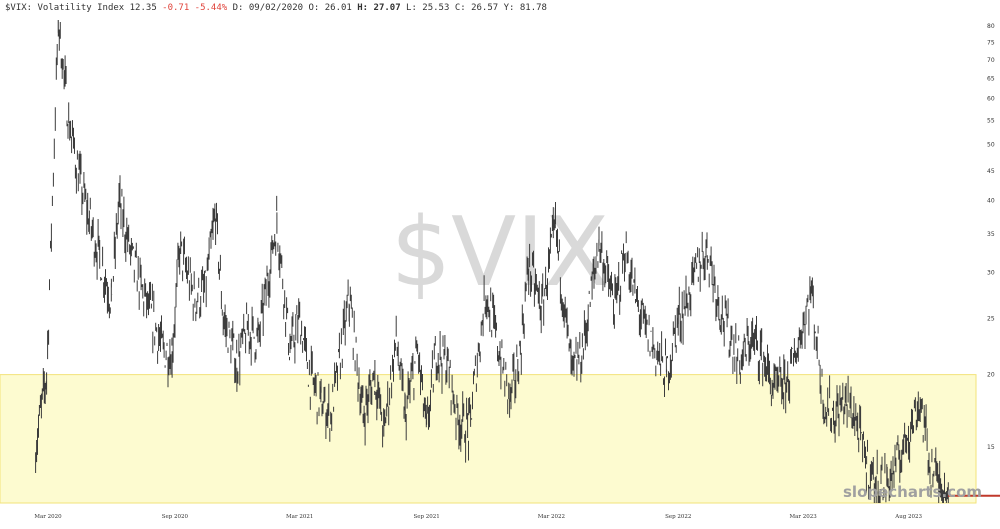  Describe the element at coordinates (330, 8) in the screenshot. I see `open-readout: O: 26.01` at that location.